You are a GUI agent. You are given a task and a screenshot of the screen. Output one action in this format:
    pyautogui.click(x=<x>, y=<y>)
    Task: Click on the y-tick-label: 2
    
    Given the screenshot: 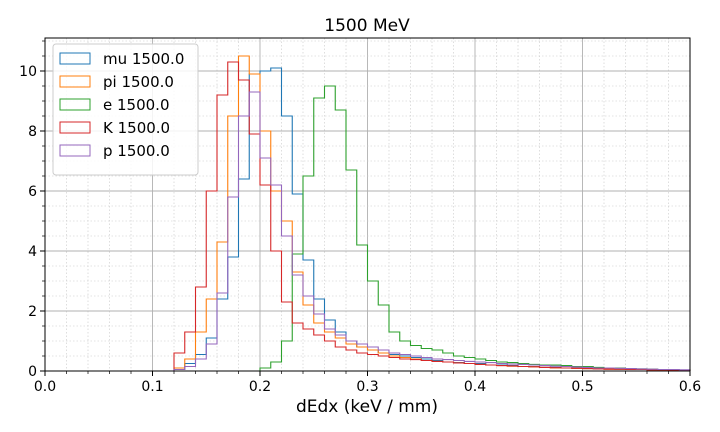 What is the action you would take?
    pyautogui.click(x=32, y=312)
    